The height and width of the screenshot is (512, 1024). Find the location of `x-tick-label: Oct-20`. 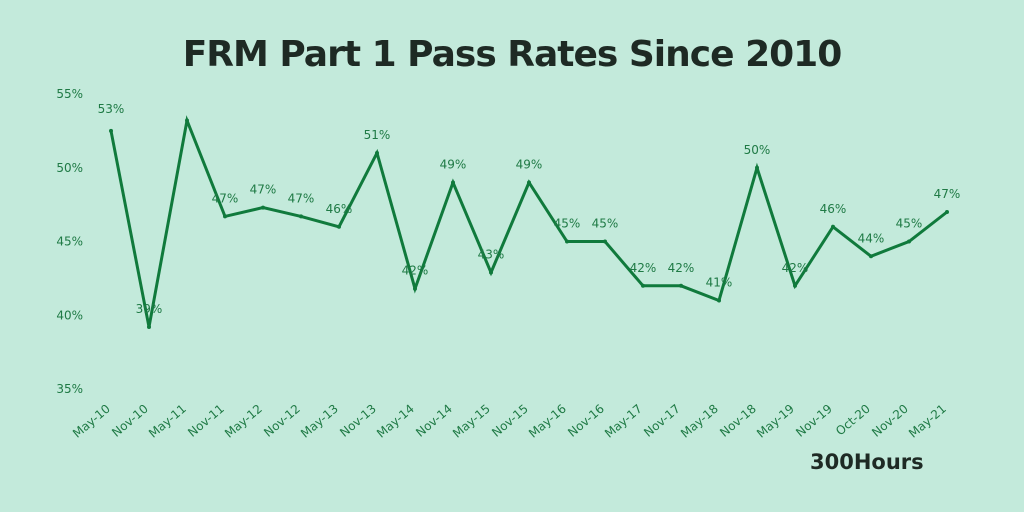

x-tick-label: Oct-20 is located at coordinates (853, 420).